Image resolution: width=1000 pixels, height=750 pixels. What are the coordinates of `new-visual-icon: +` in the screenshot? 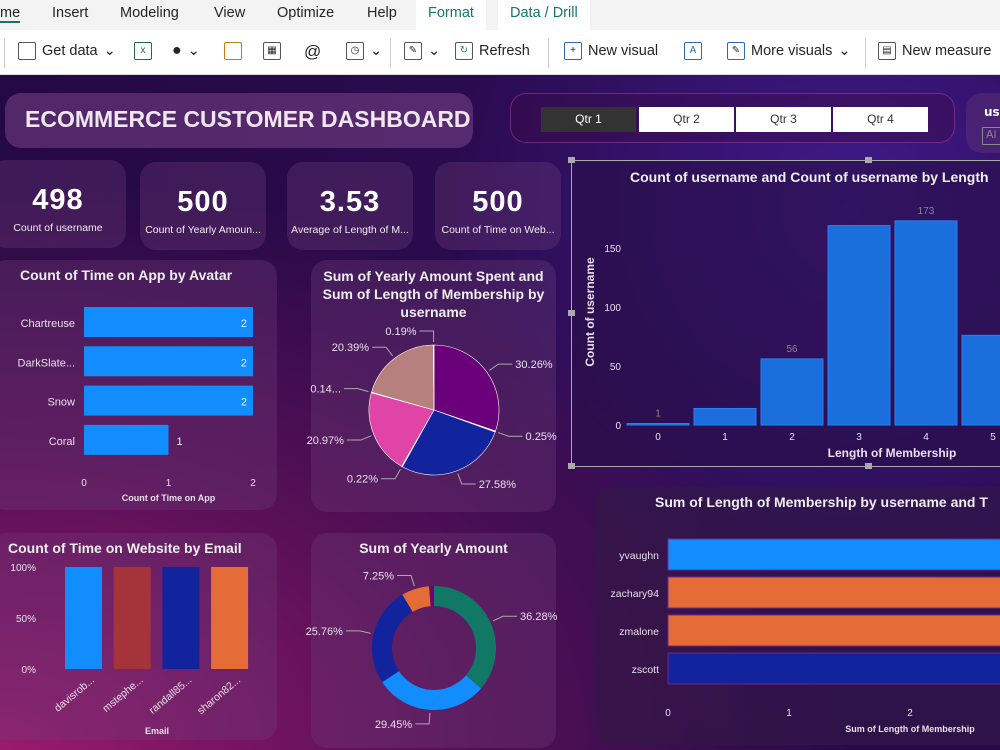 It's located at (573, 51).